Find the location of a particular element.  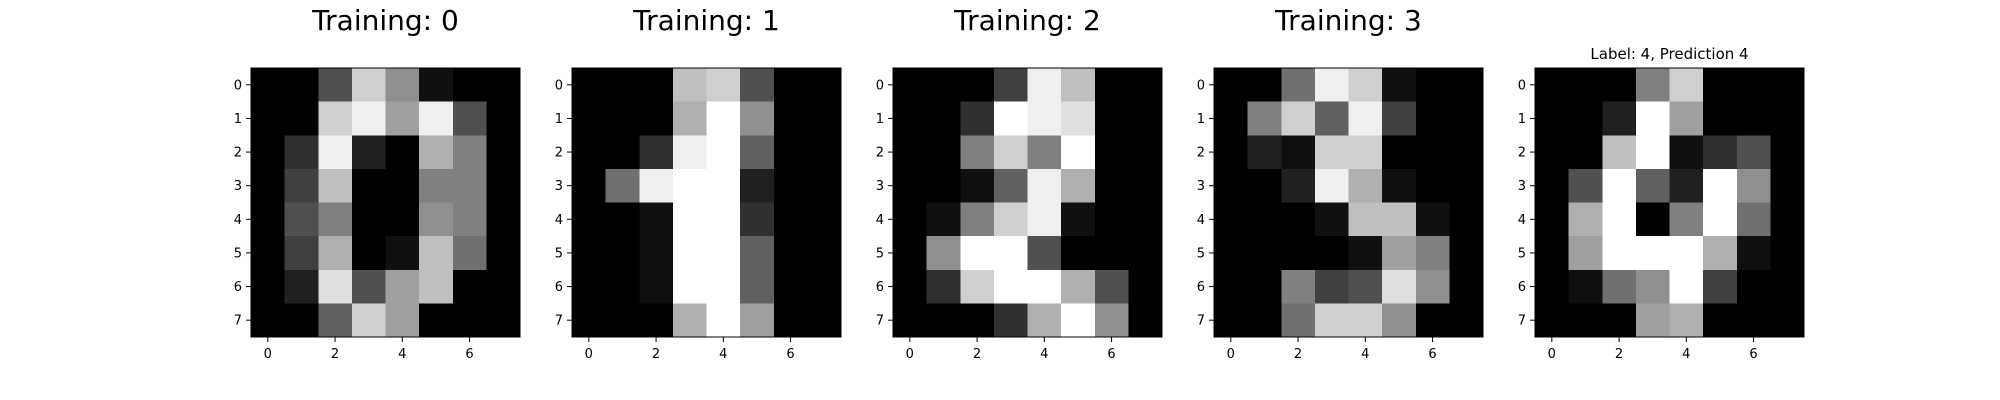

image-cells is located at coordinates (386, 203).